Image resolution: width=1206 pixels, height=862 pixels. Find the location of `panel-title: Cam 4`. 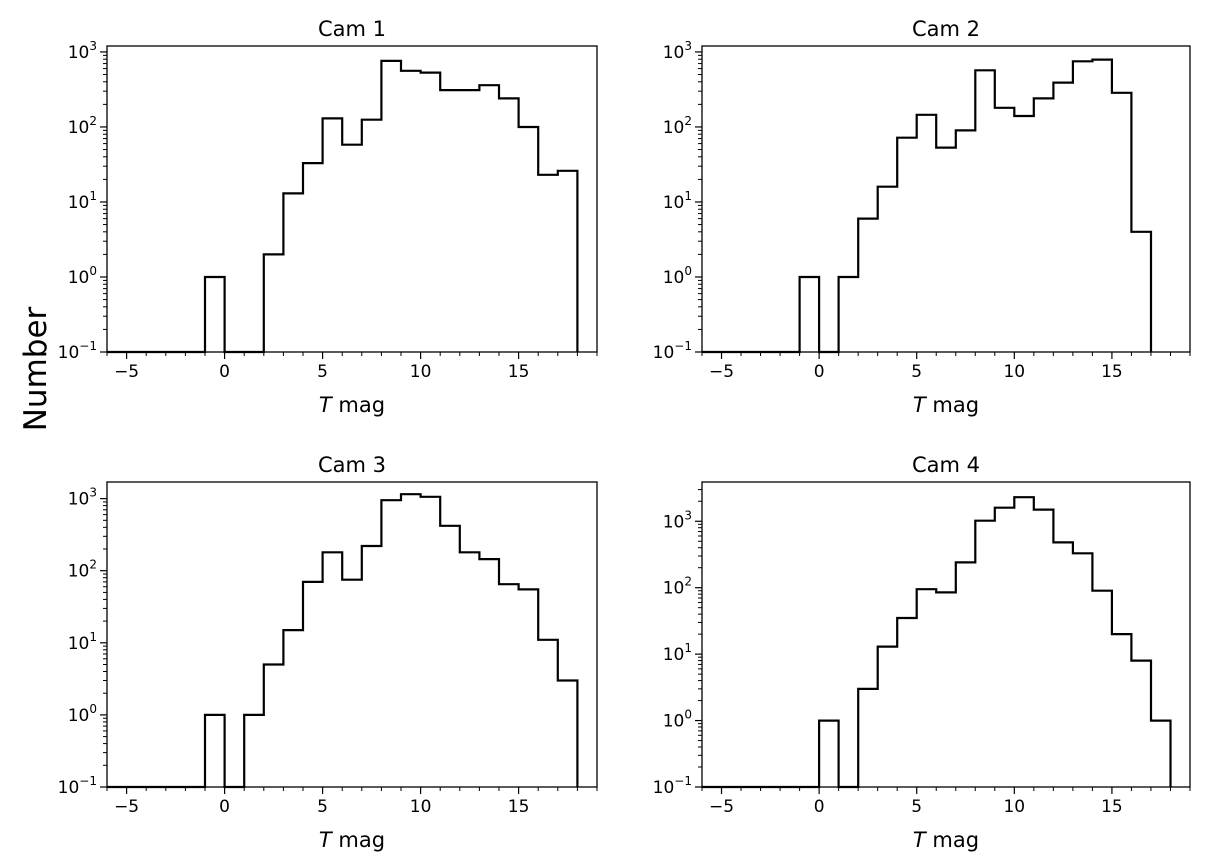

panel-title: Cam 4 is located at coordinates (946, 465).